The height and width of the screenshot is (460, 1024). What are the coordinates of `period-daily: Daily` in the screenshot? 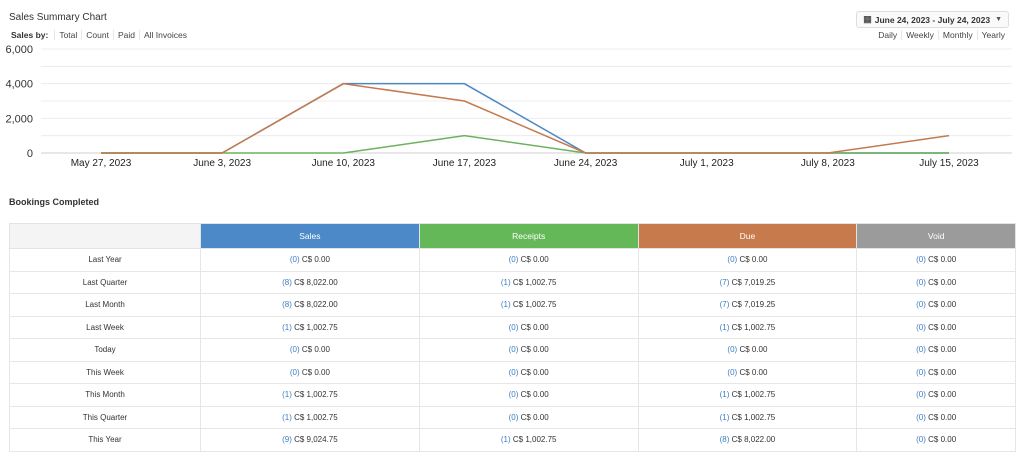 It's located at (888, 35).